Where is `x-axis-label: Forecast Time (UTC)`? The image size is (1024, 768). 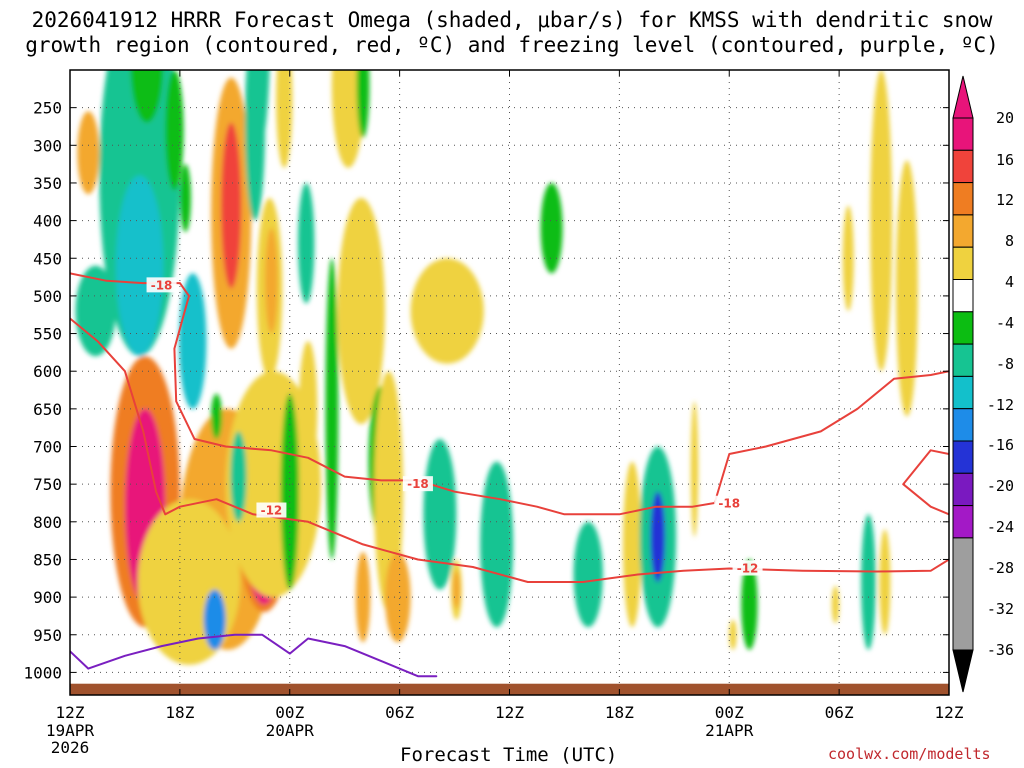 x-axis-label: Forecast Time (UTC) is located at coordinates (509, 755).